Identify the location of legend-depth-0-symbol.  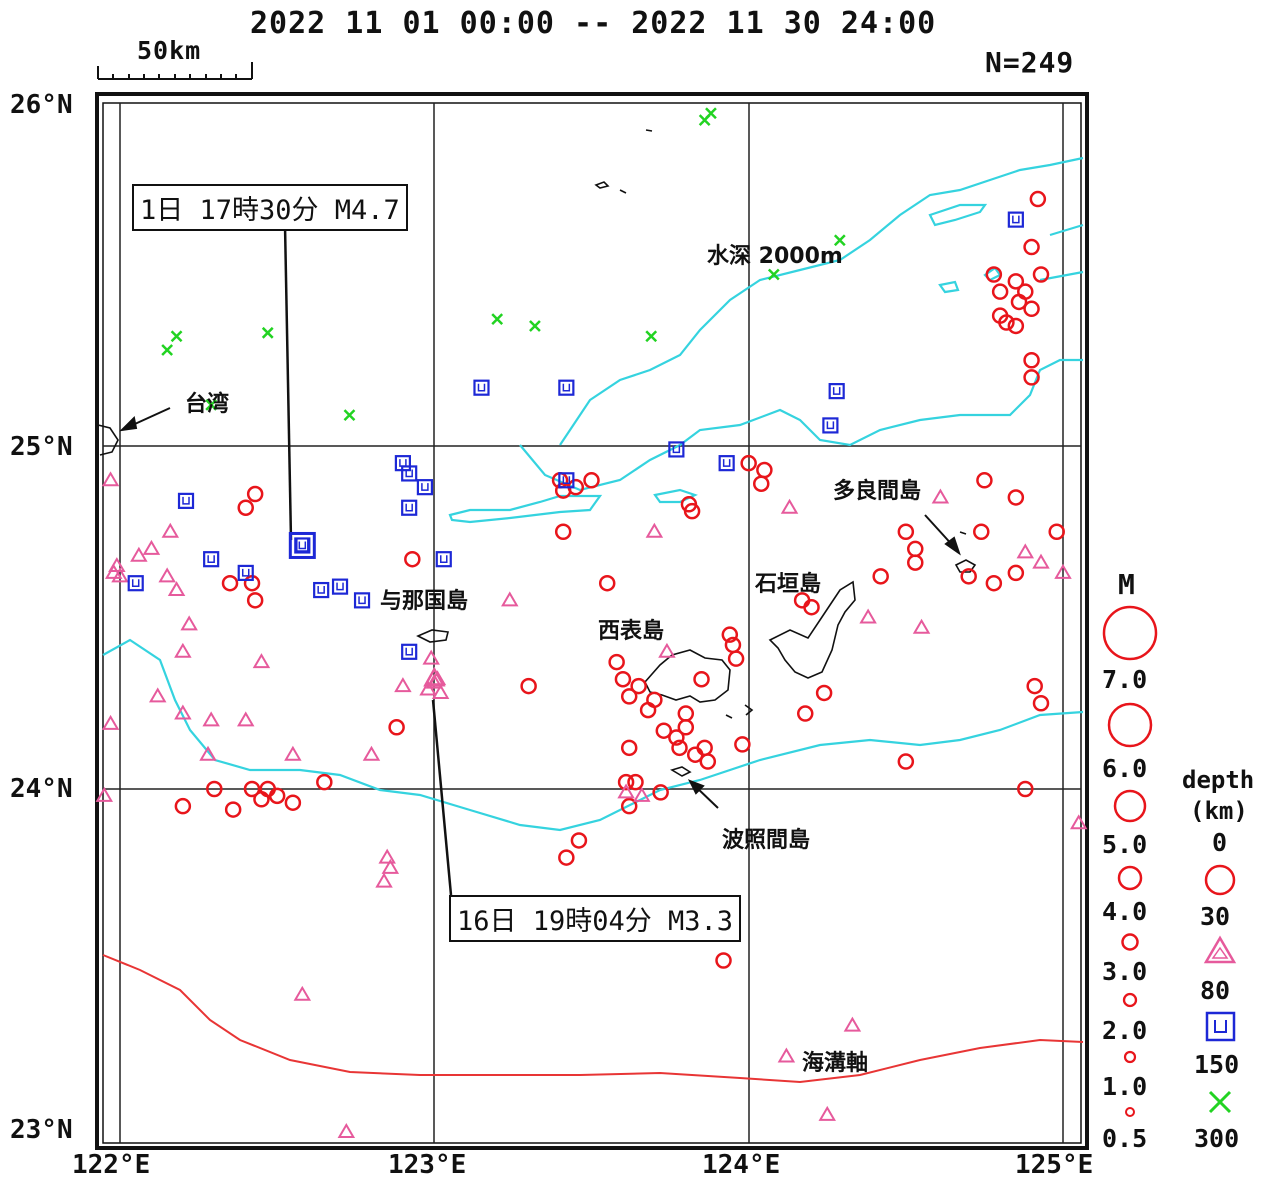
(1220, 880).